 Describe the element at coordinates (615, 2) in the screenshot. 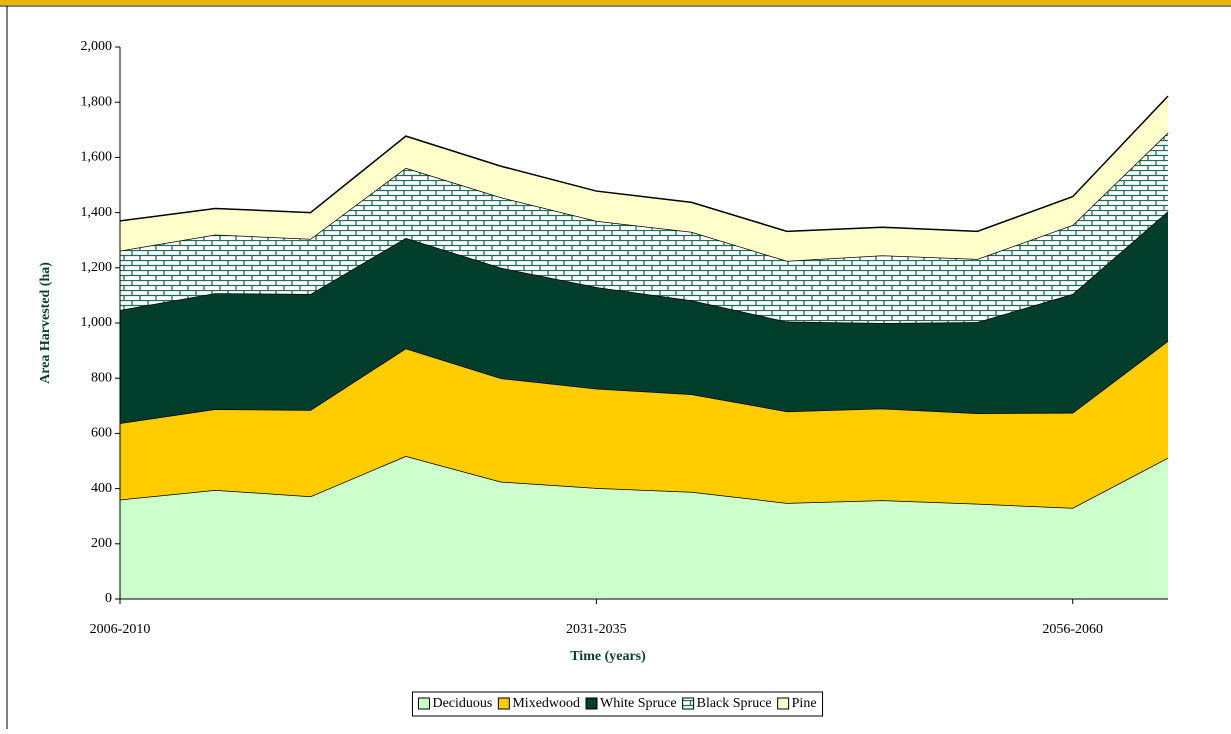

I see `top-border` at that location.